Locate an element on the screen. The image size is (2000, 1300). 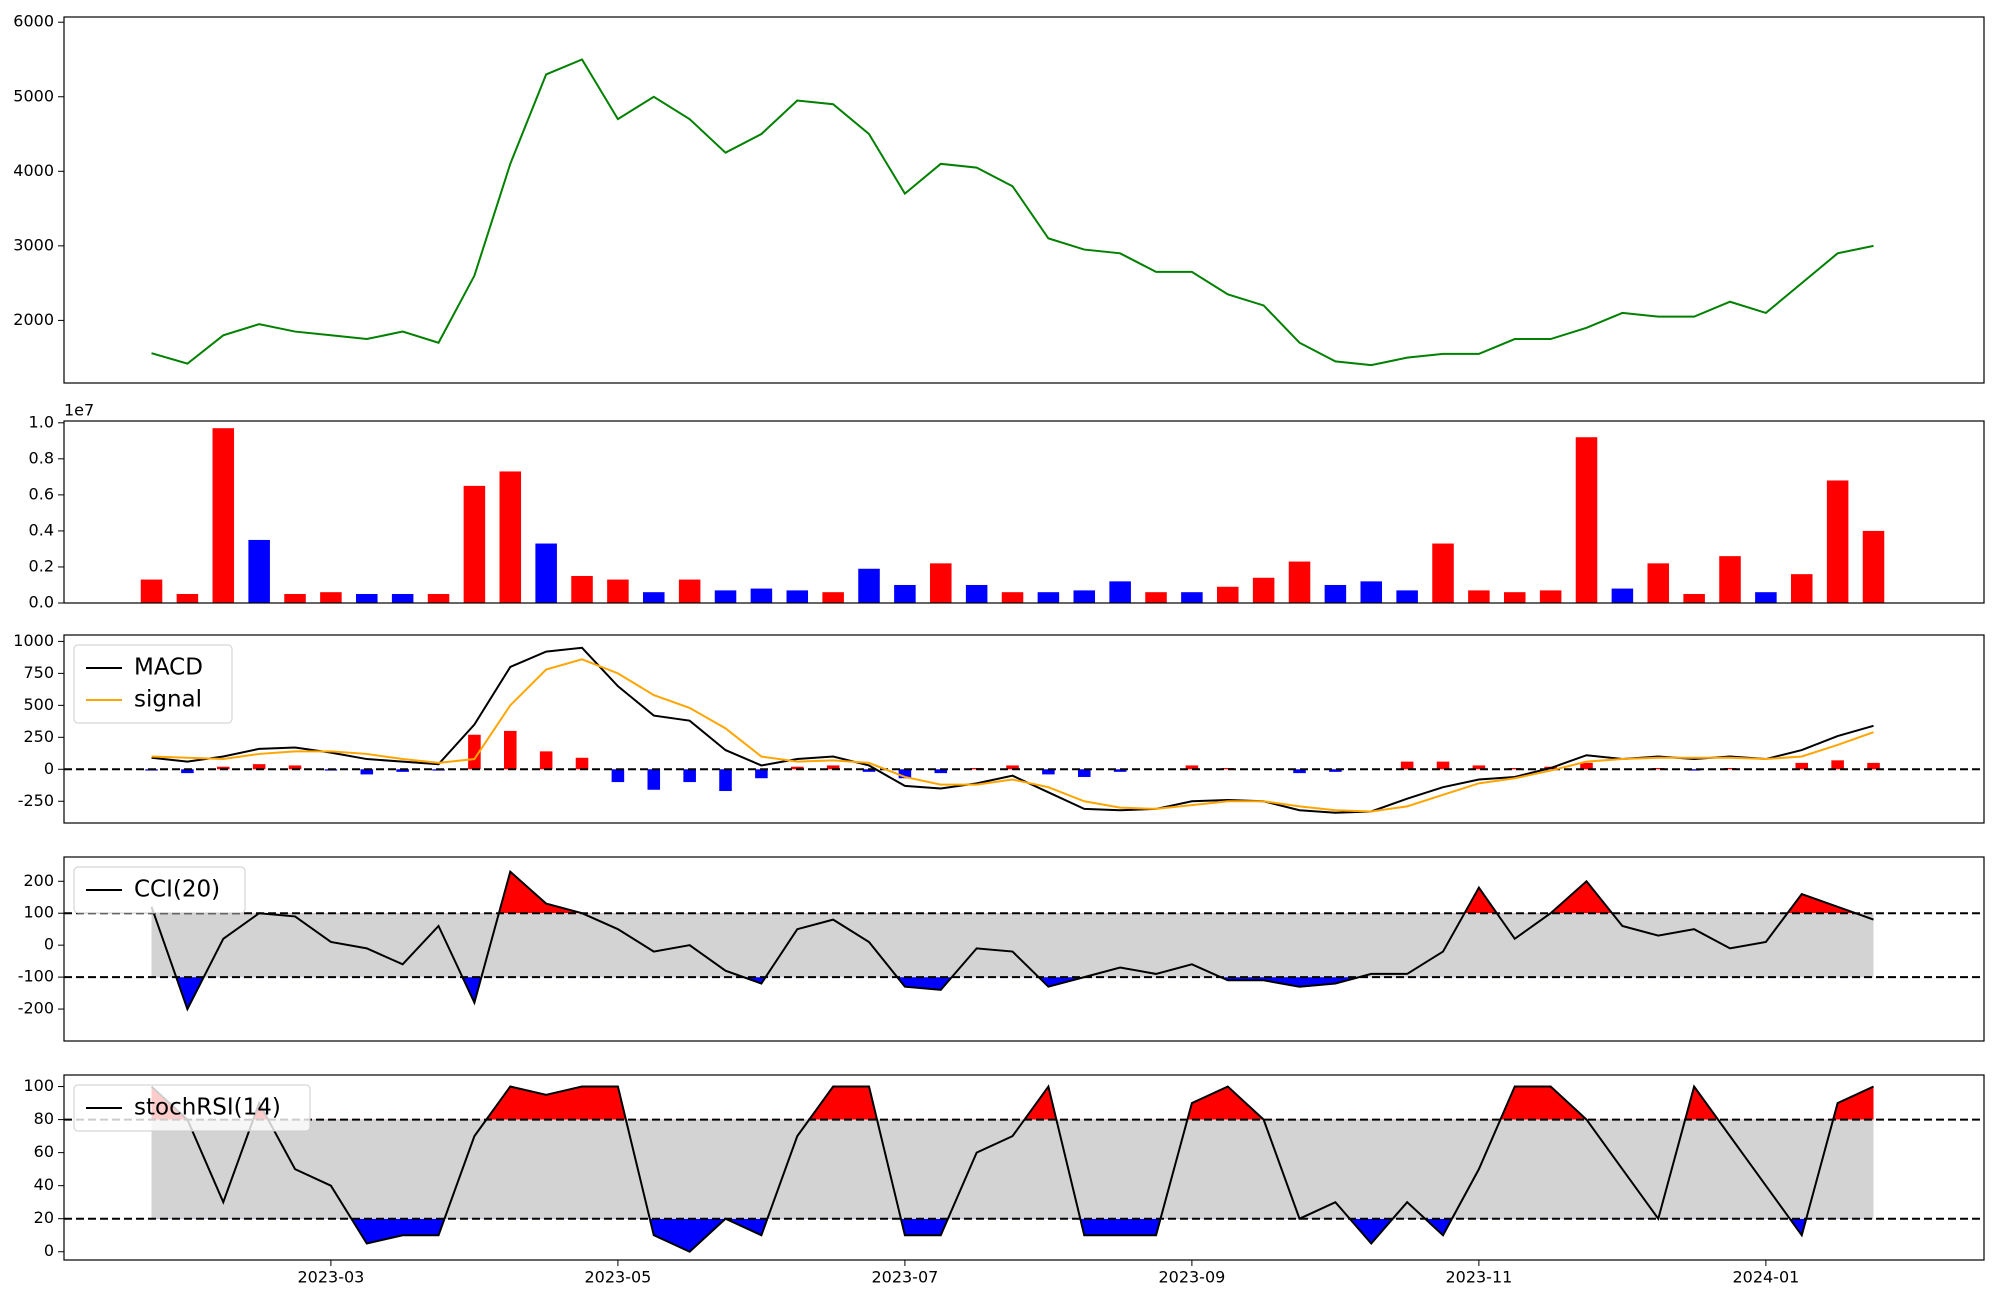
above-fill is located at coordinates (1012, 1103).